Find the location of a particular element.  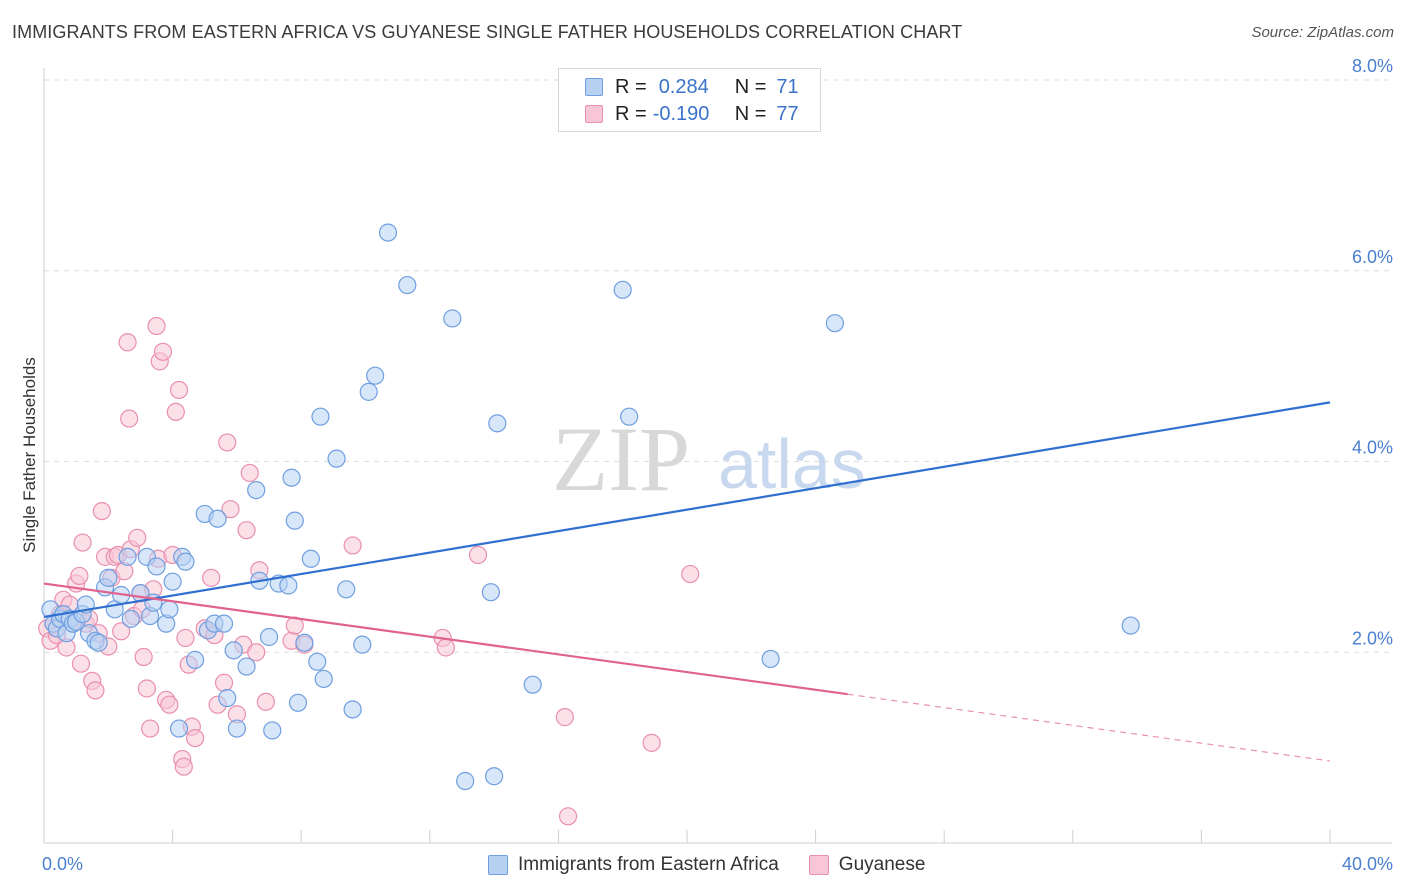

legend-r-label: R = is located at coordinates (631, 86).